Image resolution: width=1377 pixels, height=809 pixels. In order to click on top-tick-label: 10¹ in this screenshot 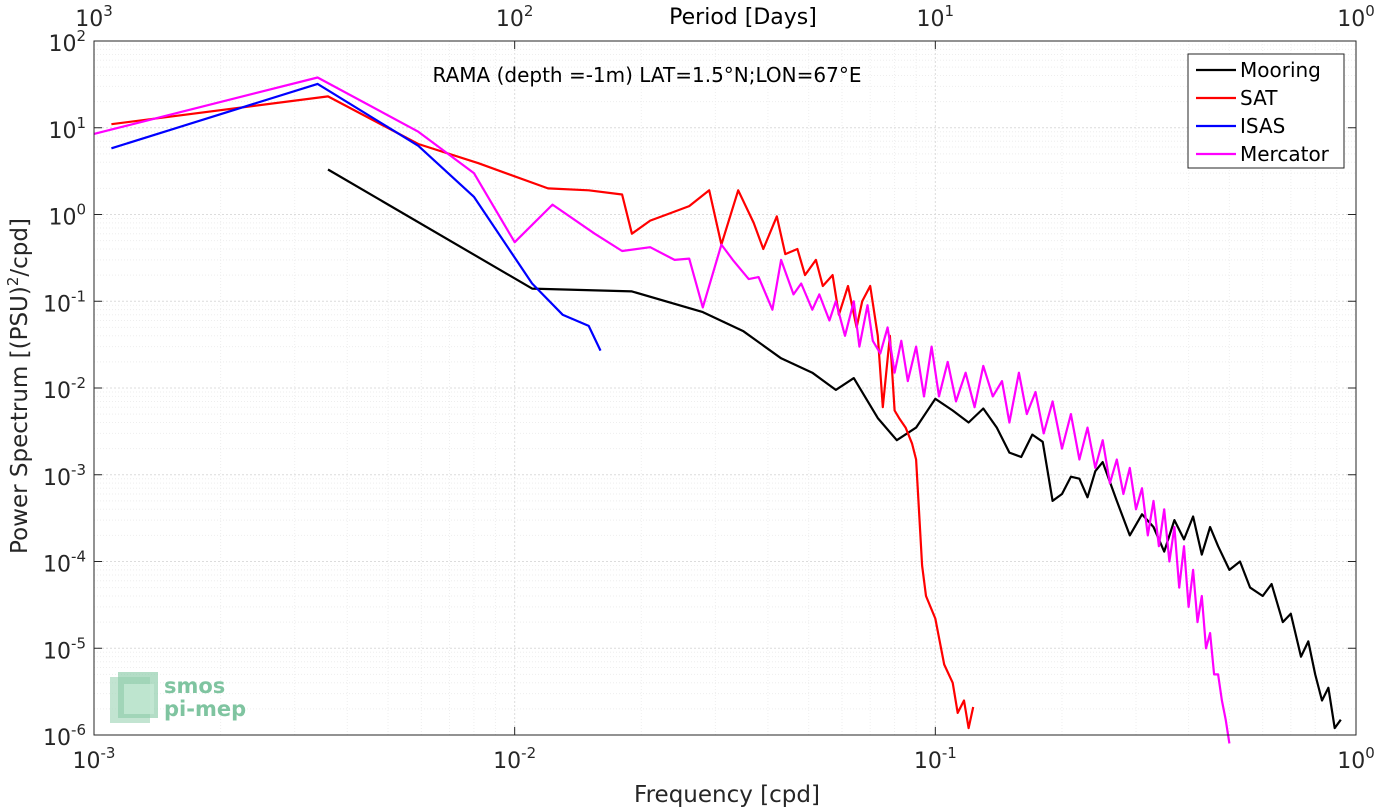, I will do `click(936, 17)`.